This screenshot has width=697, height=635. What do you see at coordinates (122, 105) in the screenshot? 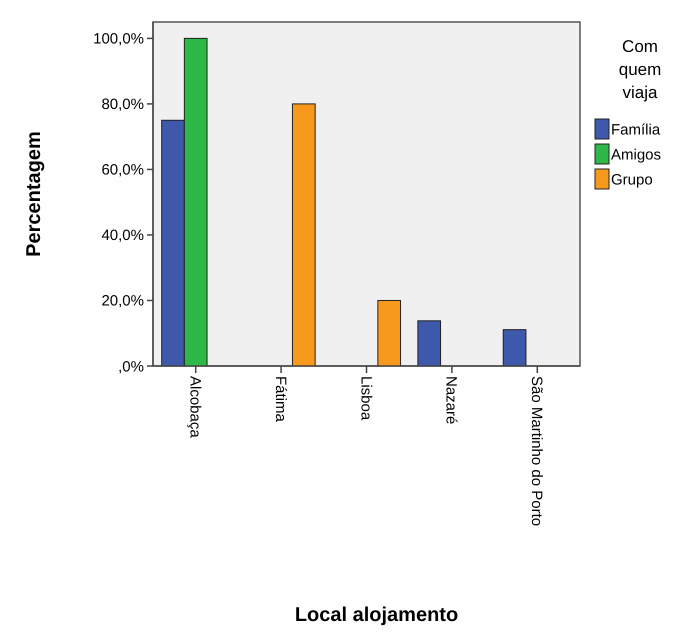
I see `y-tick-label: 80,0%` at bounding box center [122, 105].